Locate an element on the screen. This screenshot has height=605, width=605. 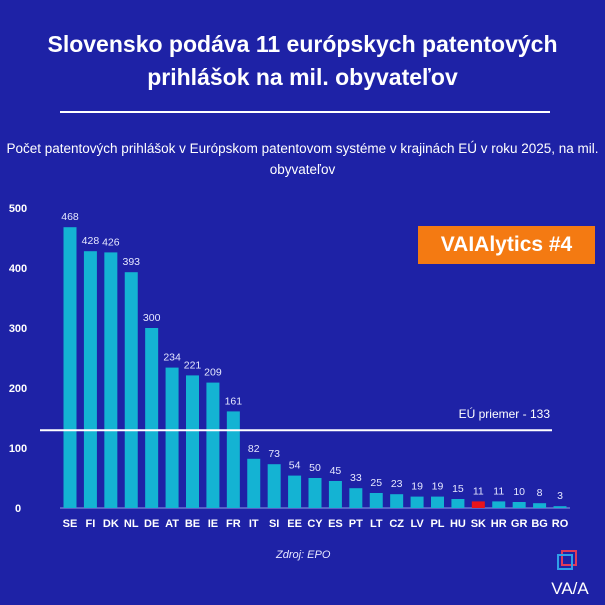
data-label: 426 is located at coordinates (111, 242).